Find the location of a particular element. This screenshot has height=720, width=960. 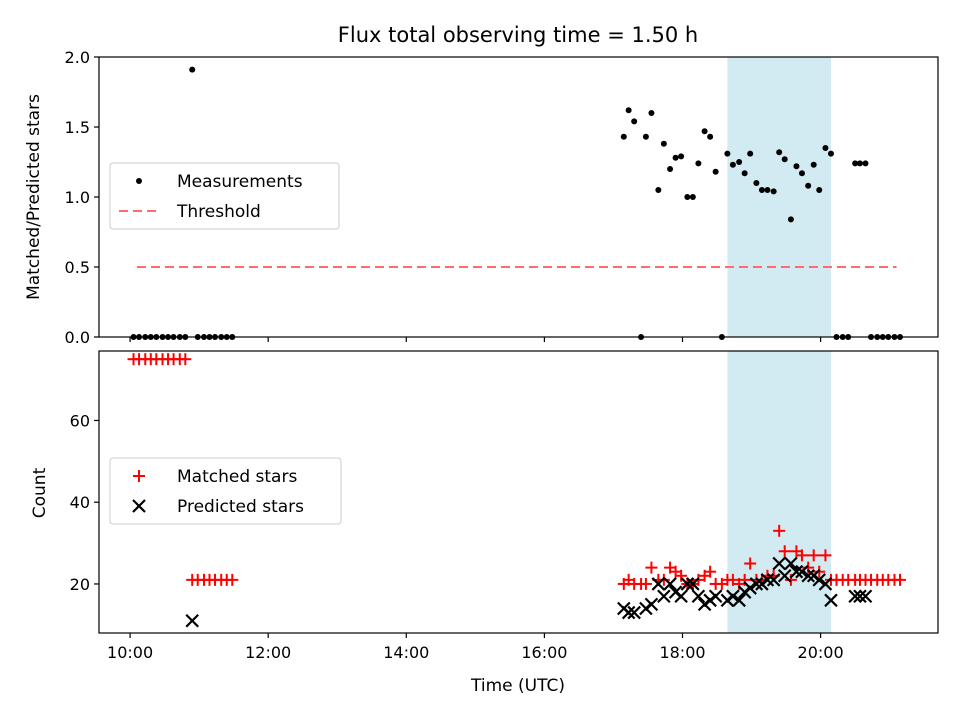

y-tick-label: 0.5 is located at coordinates (77, 267).